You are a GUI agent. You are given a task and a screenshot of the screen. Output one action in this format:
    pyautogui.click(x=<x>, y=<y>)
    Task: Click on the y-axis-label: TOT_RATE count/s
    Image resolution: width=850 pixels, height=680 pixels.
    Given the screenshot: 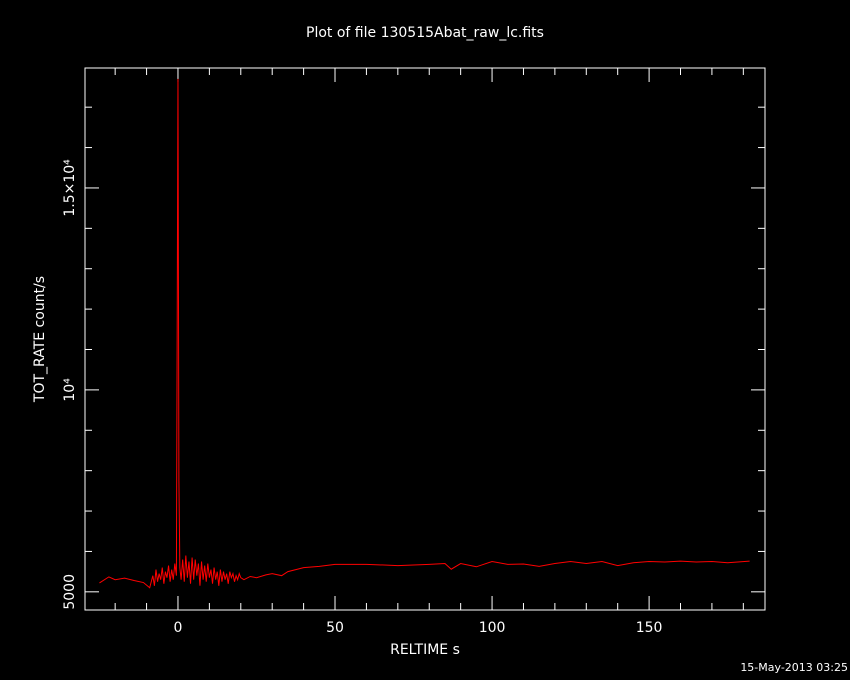 What is the action you would take?
    pyautogui.click(x=40, y=339)
    